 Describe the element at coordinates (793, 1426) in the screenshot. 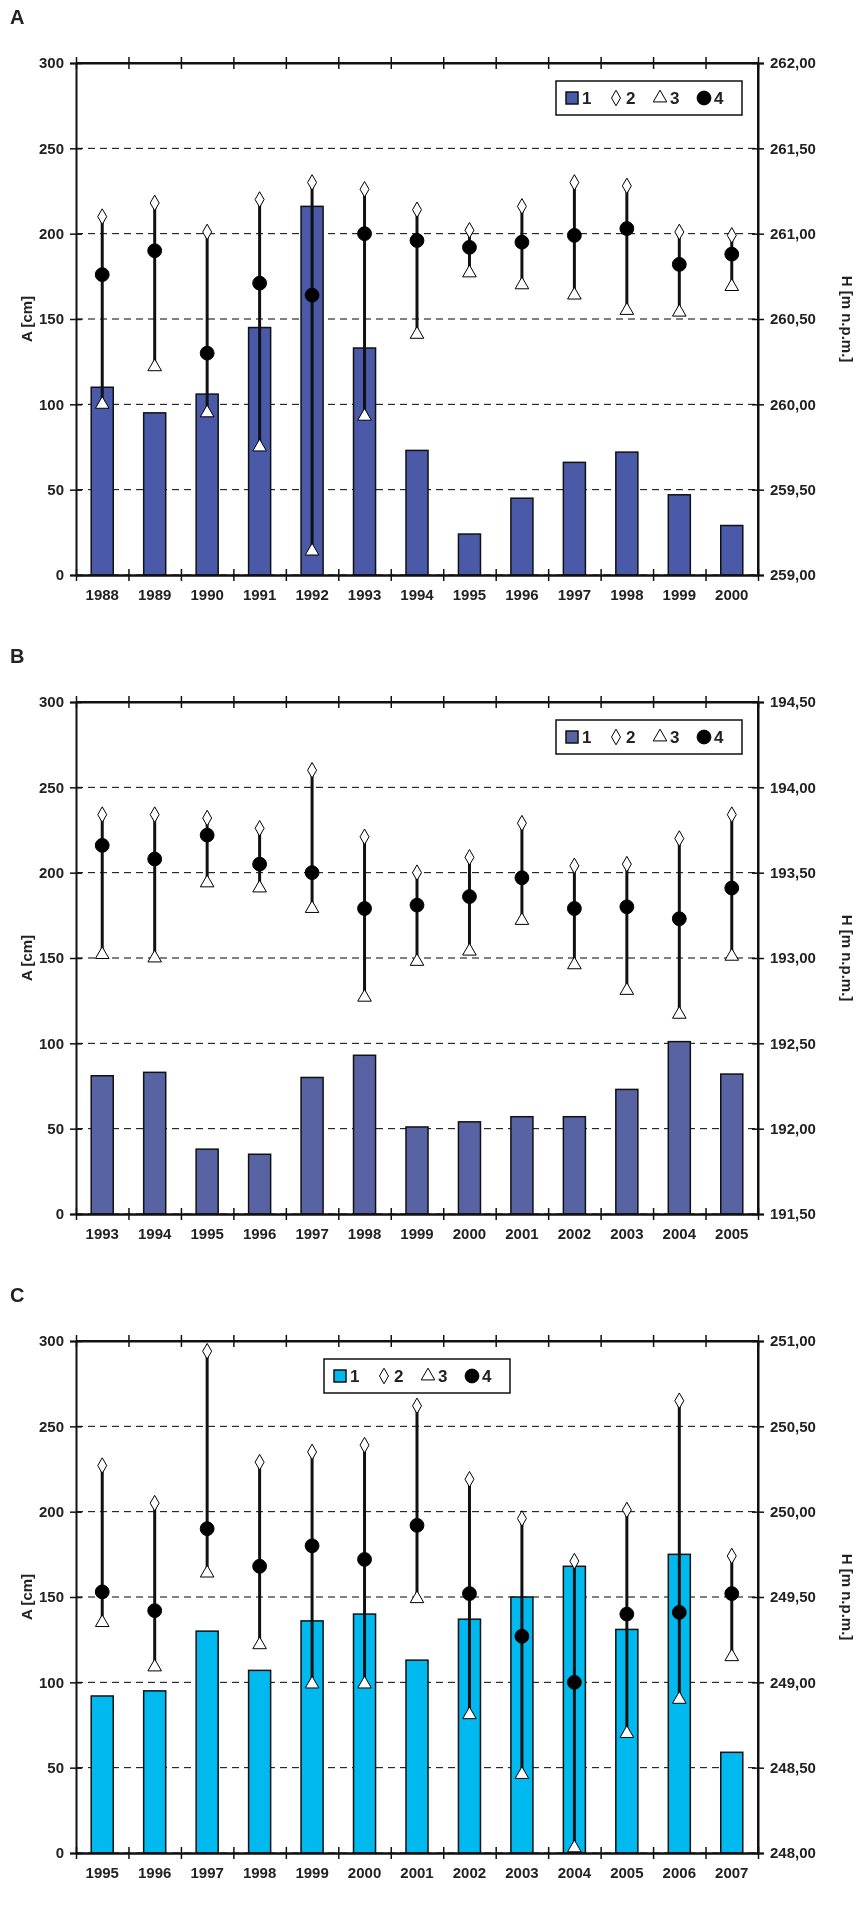

I see `y2-tick-label: 250,50` at that location.